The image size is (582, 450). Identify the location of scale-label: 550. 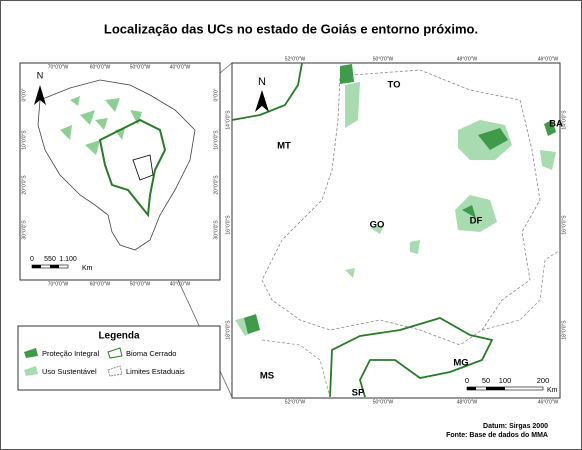
(50, 259).